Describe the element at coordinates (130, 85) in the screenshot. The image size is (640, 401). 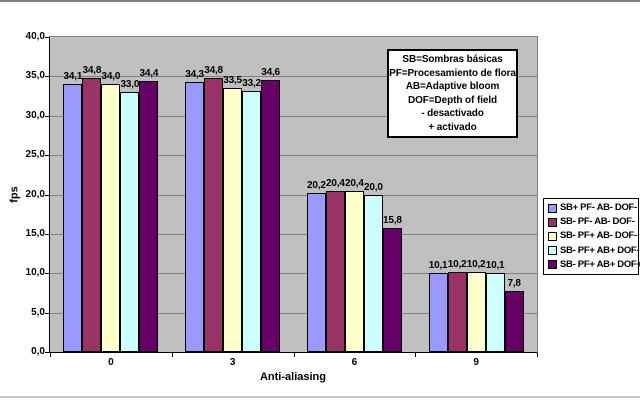
I see `bar-value-label: 33,0` at that location.